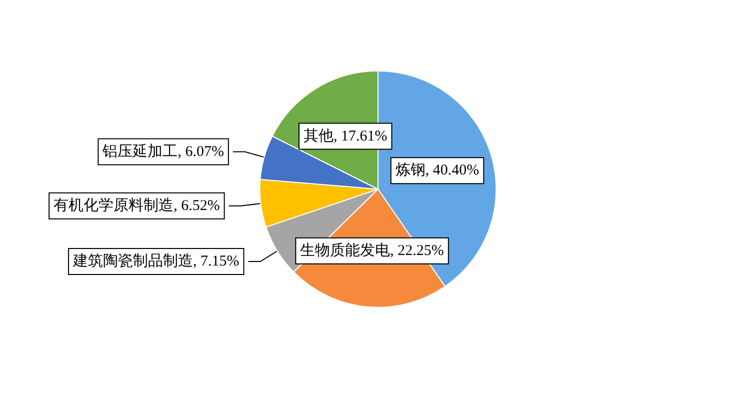 This screenshot has width=756, height=394. Describe the element at coordinates (137, 205) in the screenshot. I see `slice-label: 有机化学原料制造, 6.52%` at that location.